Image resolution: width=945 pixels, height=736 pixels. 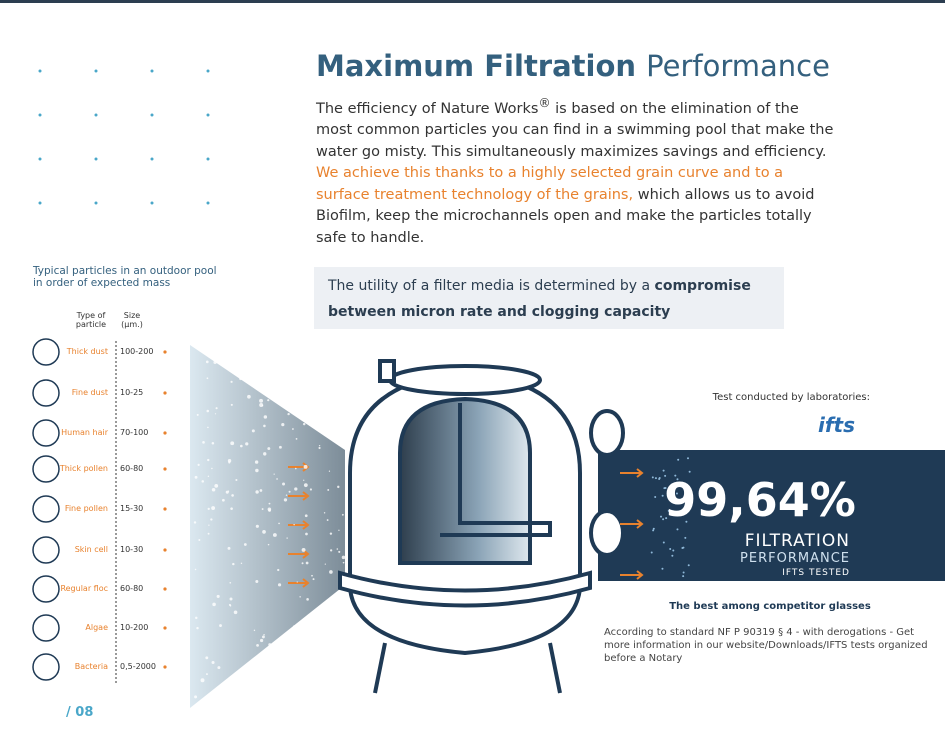 What do you see at coordinates (91, 320) in the screenshot?
I see `col-type: Type of particle` at bounding box center [91, 320].